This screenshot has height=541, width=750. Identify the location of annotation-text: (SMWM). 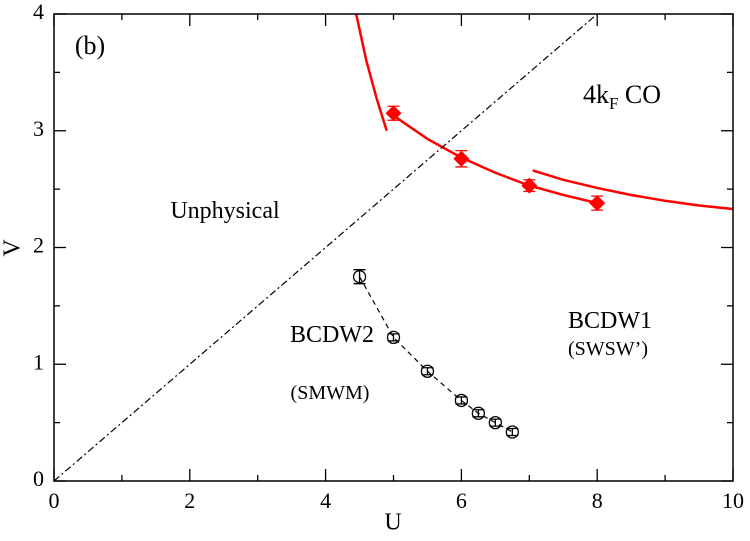
(330, 393).